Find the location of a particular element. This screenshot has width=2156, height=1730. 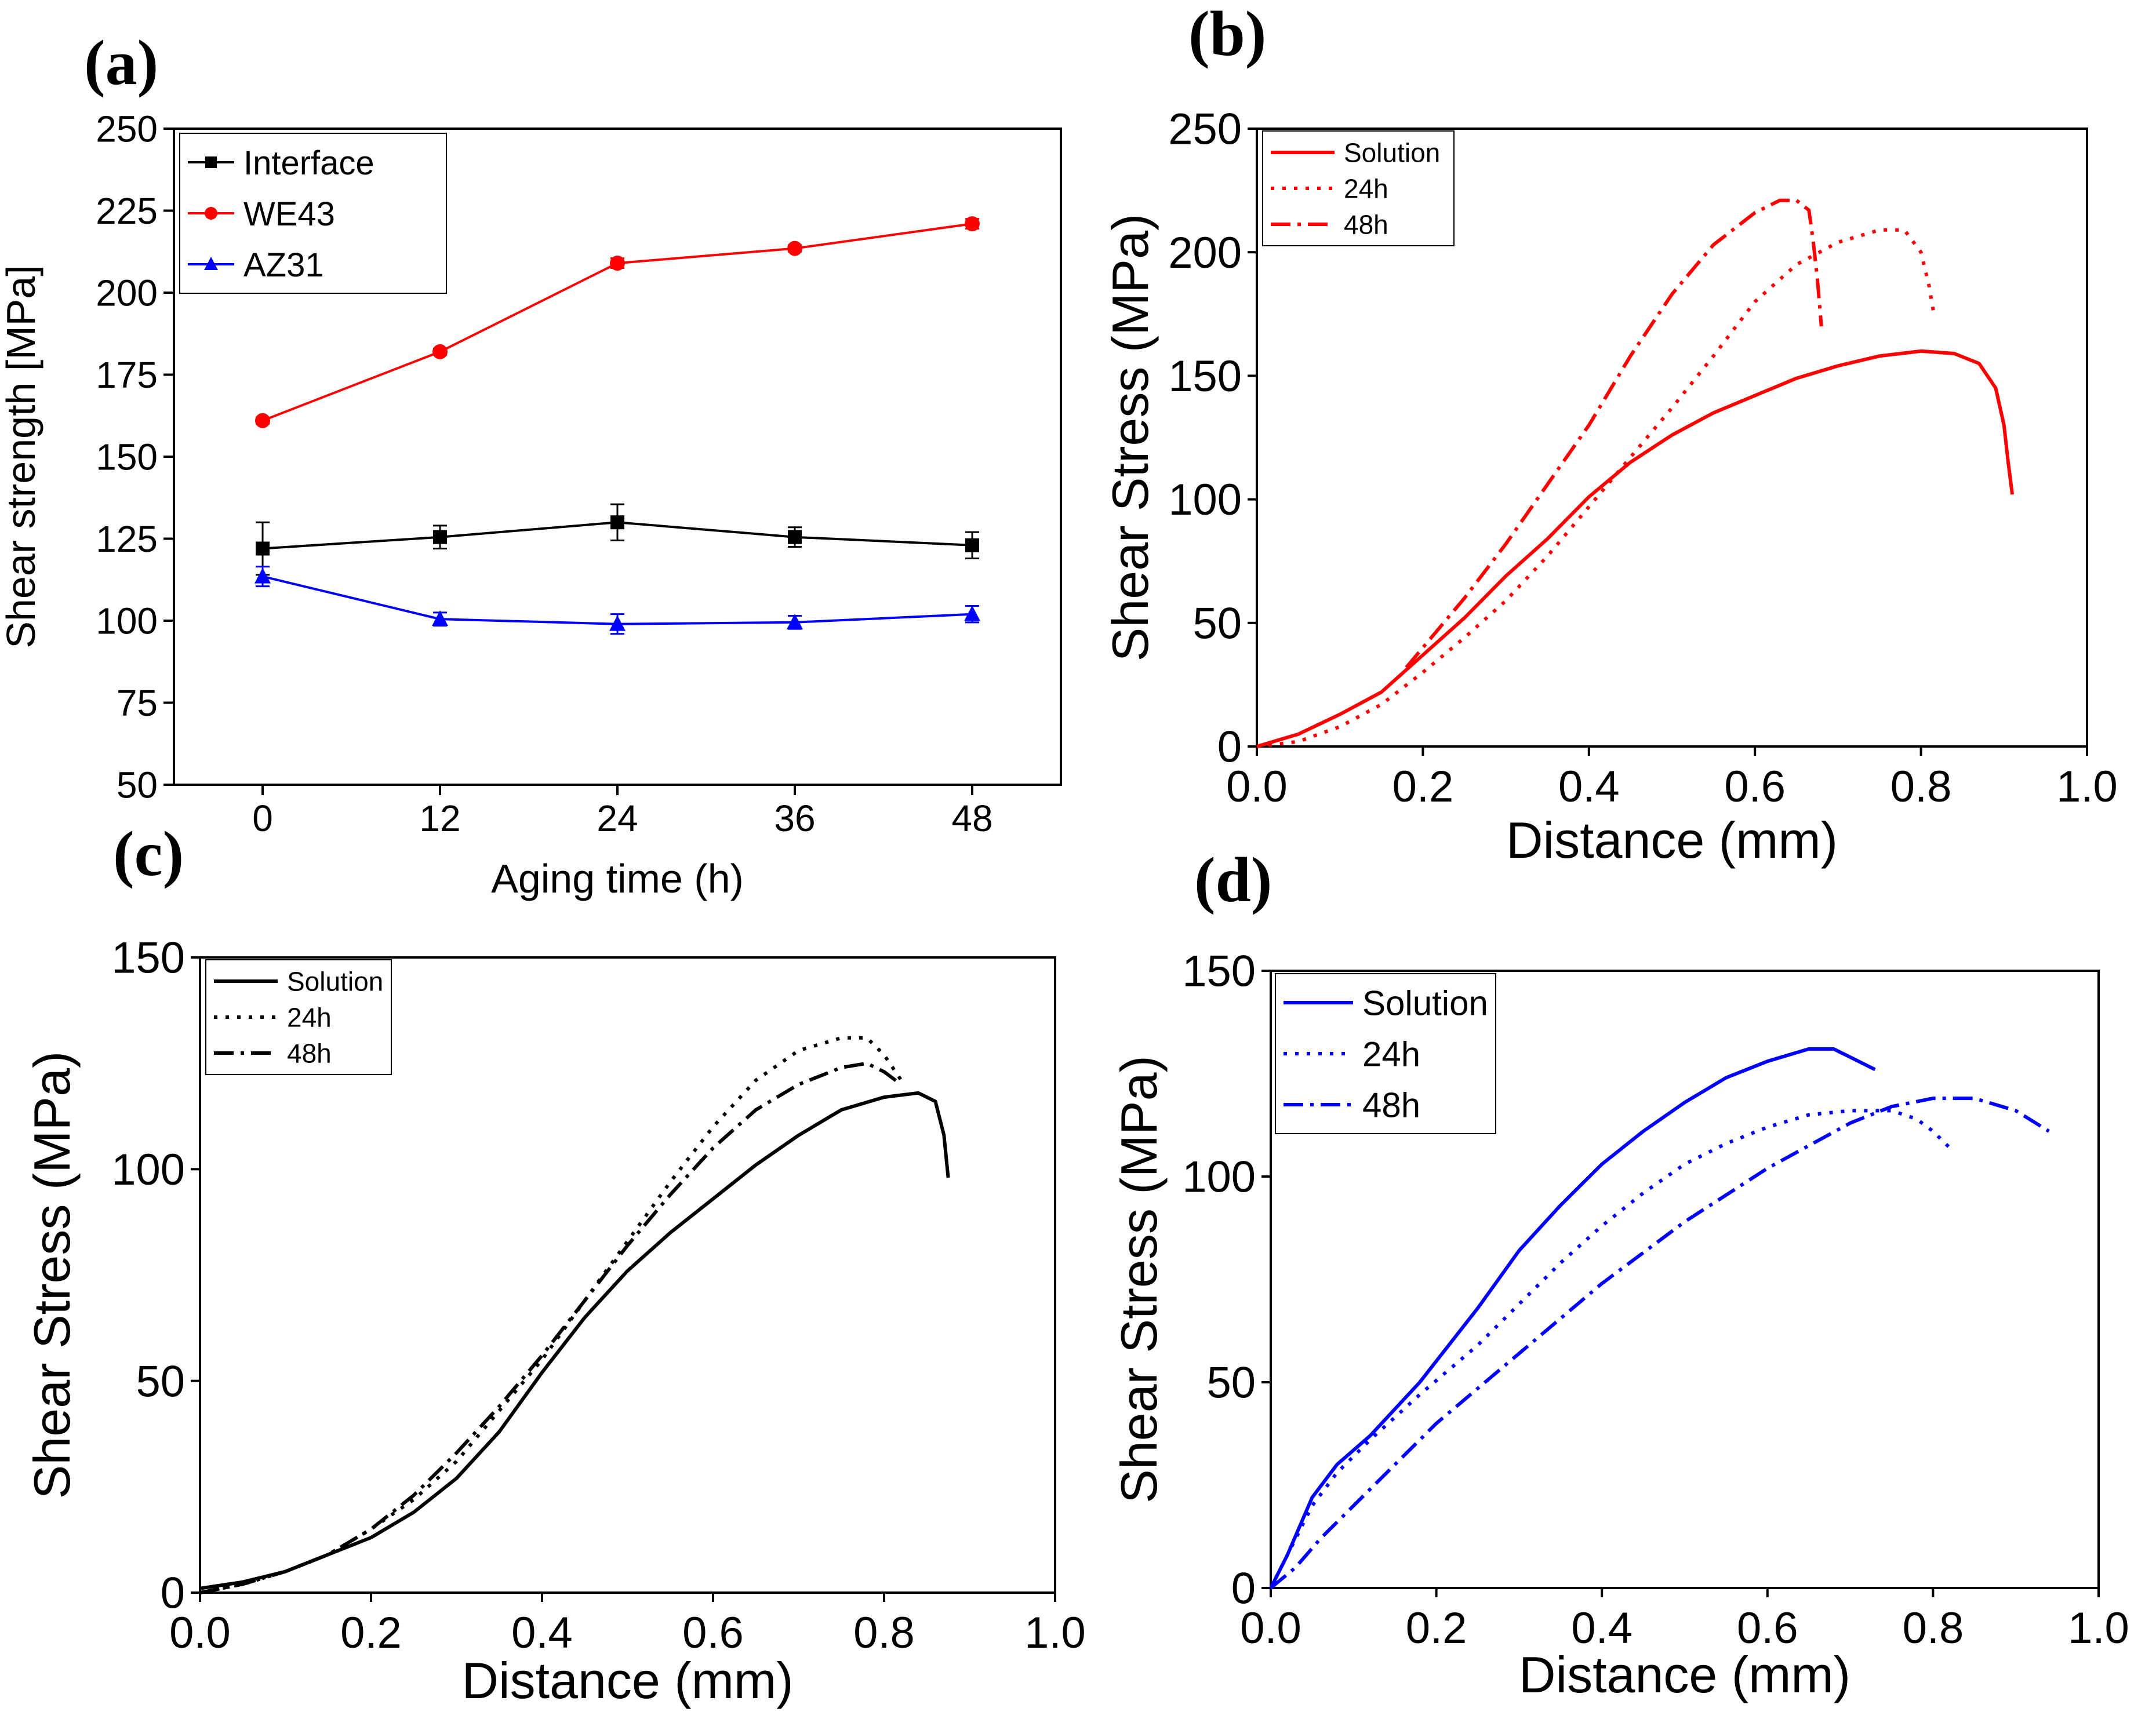

panel-label: (d) is located at coordinates (1233, 879).